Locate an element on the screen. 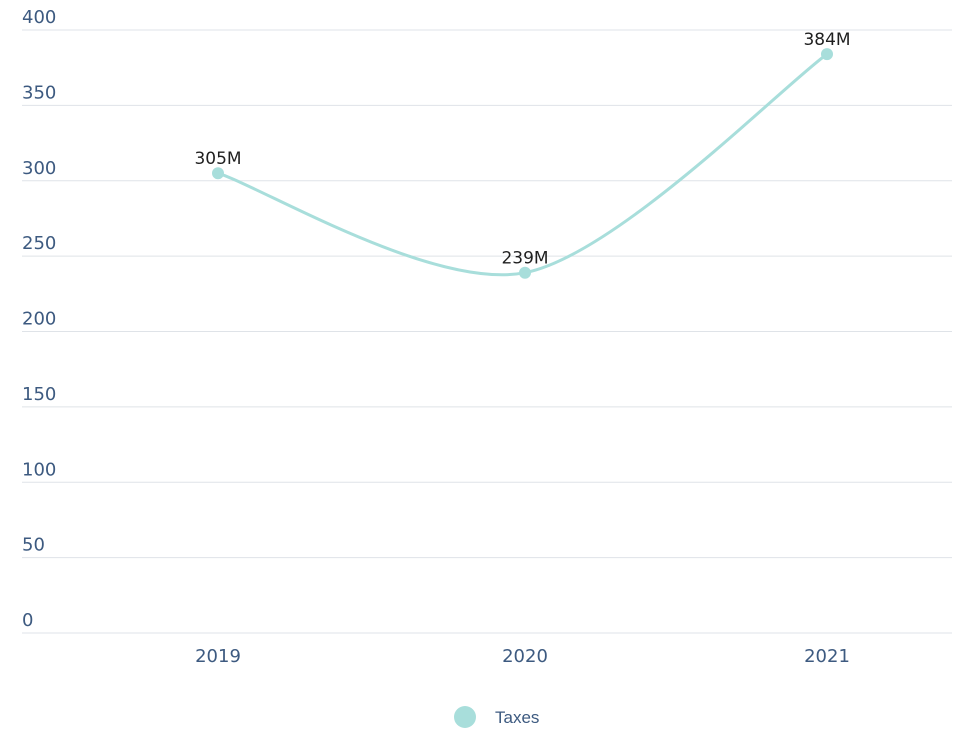 The width and height of the screenshot is (962, 730). data-label-2021: 384M is located at coordinates (826, 40).